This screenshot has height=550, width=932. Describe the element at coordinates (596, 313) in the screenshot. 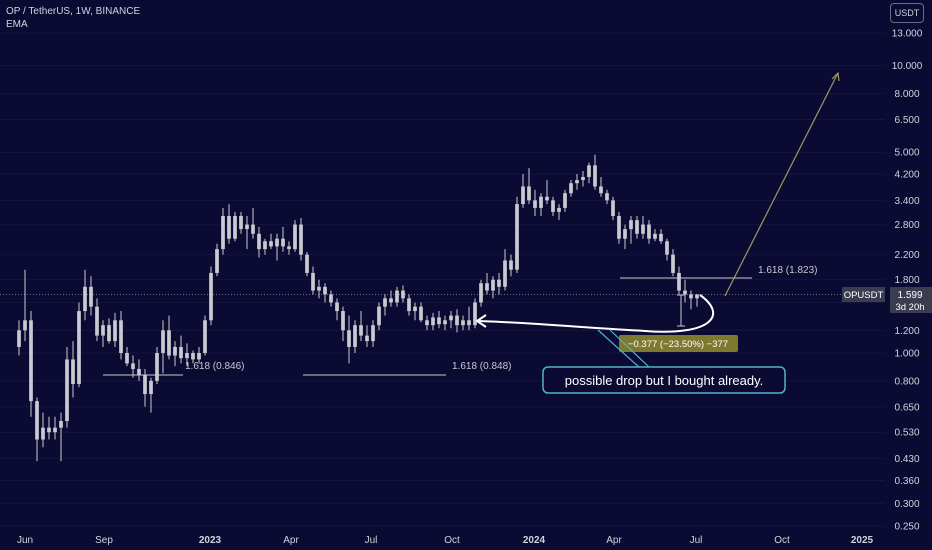

I see `curved-arrow` at that location.